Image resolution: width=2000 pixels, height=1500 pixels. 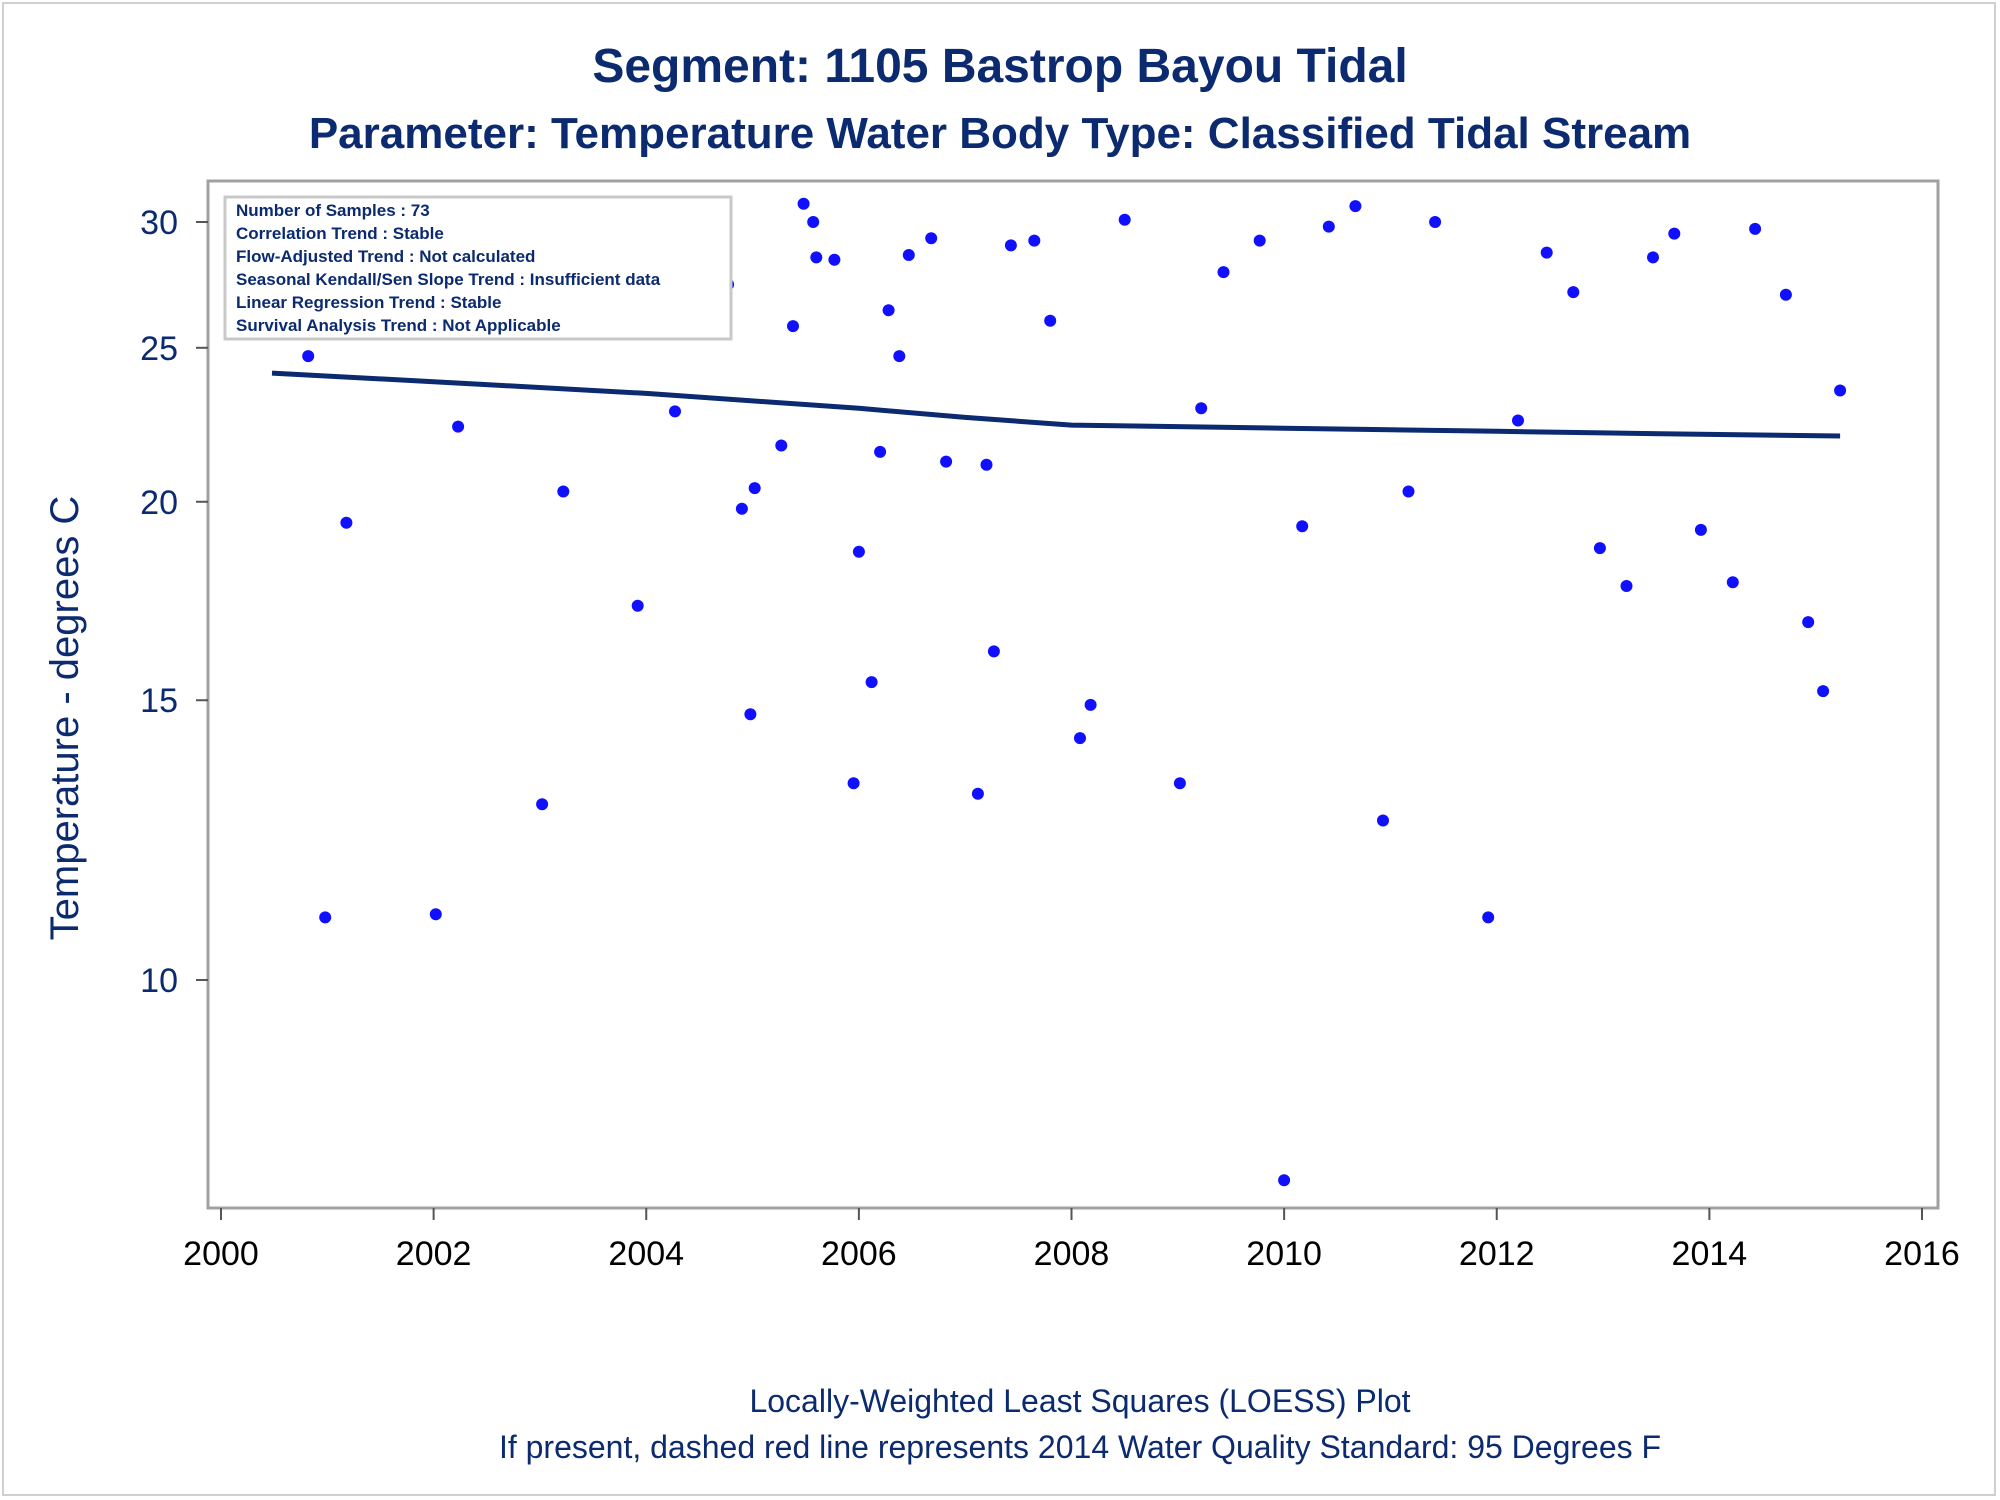 I want to click on y-tick-label: 10, so click(x=159, y=981).